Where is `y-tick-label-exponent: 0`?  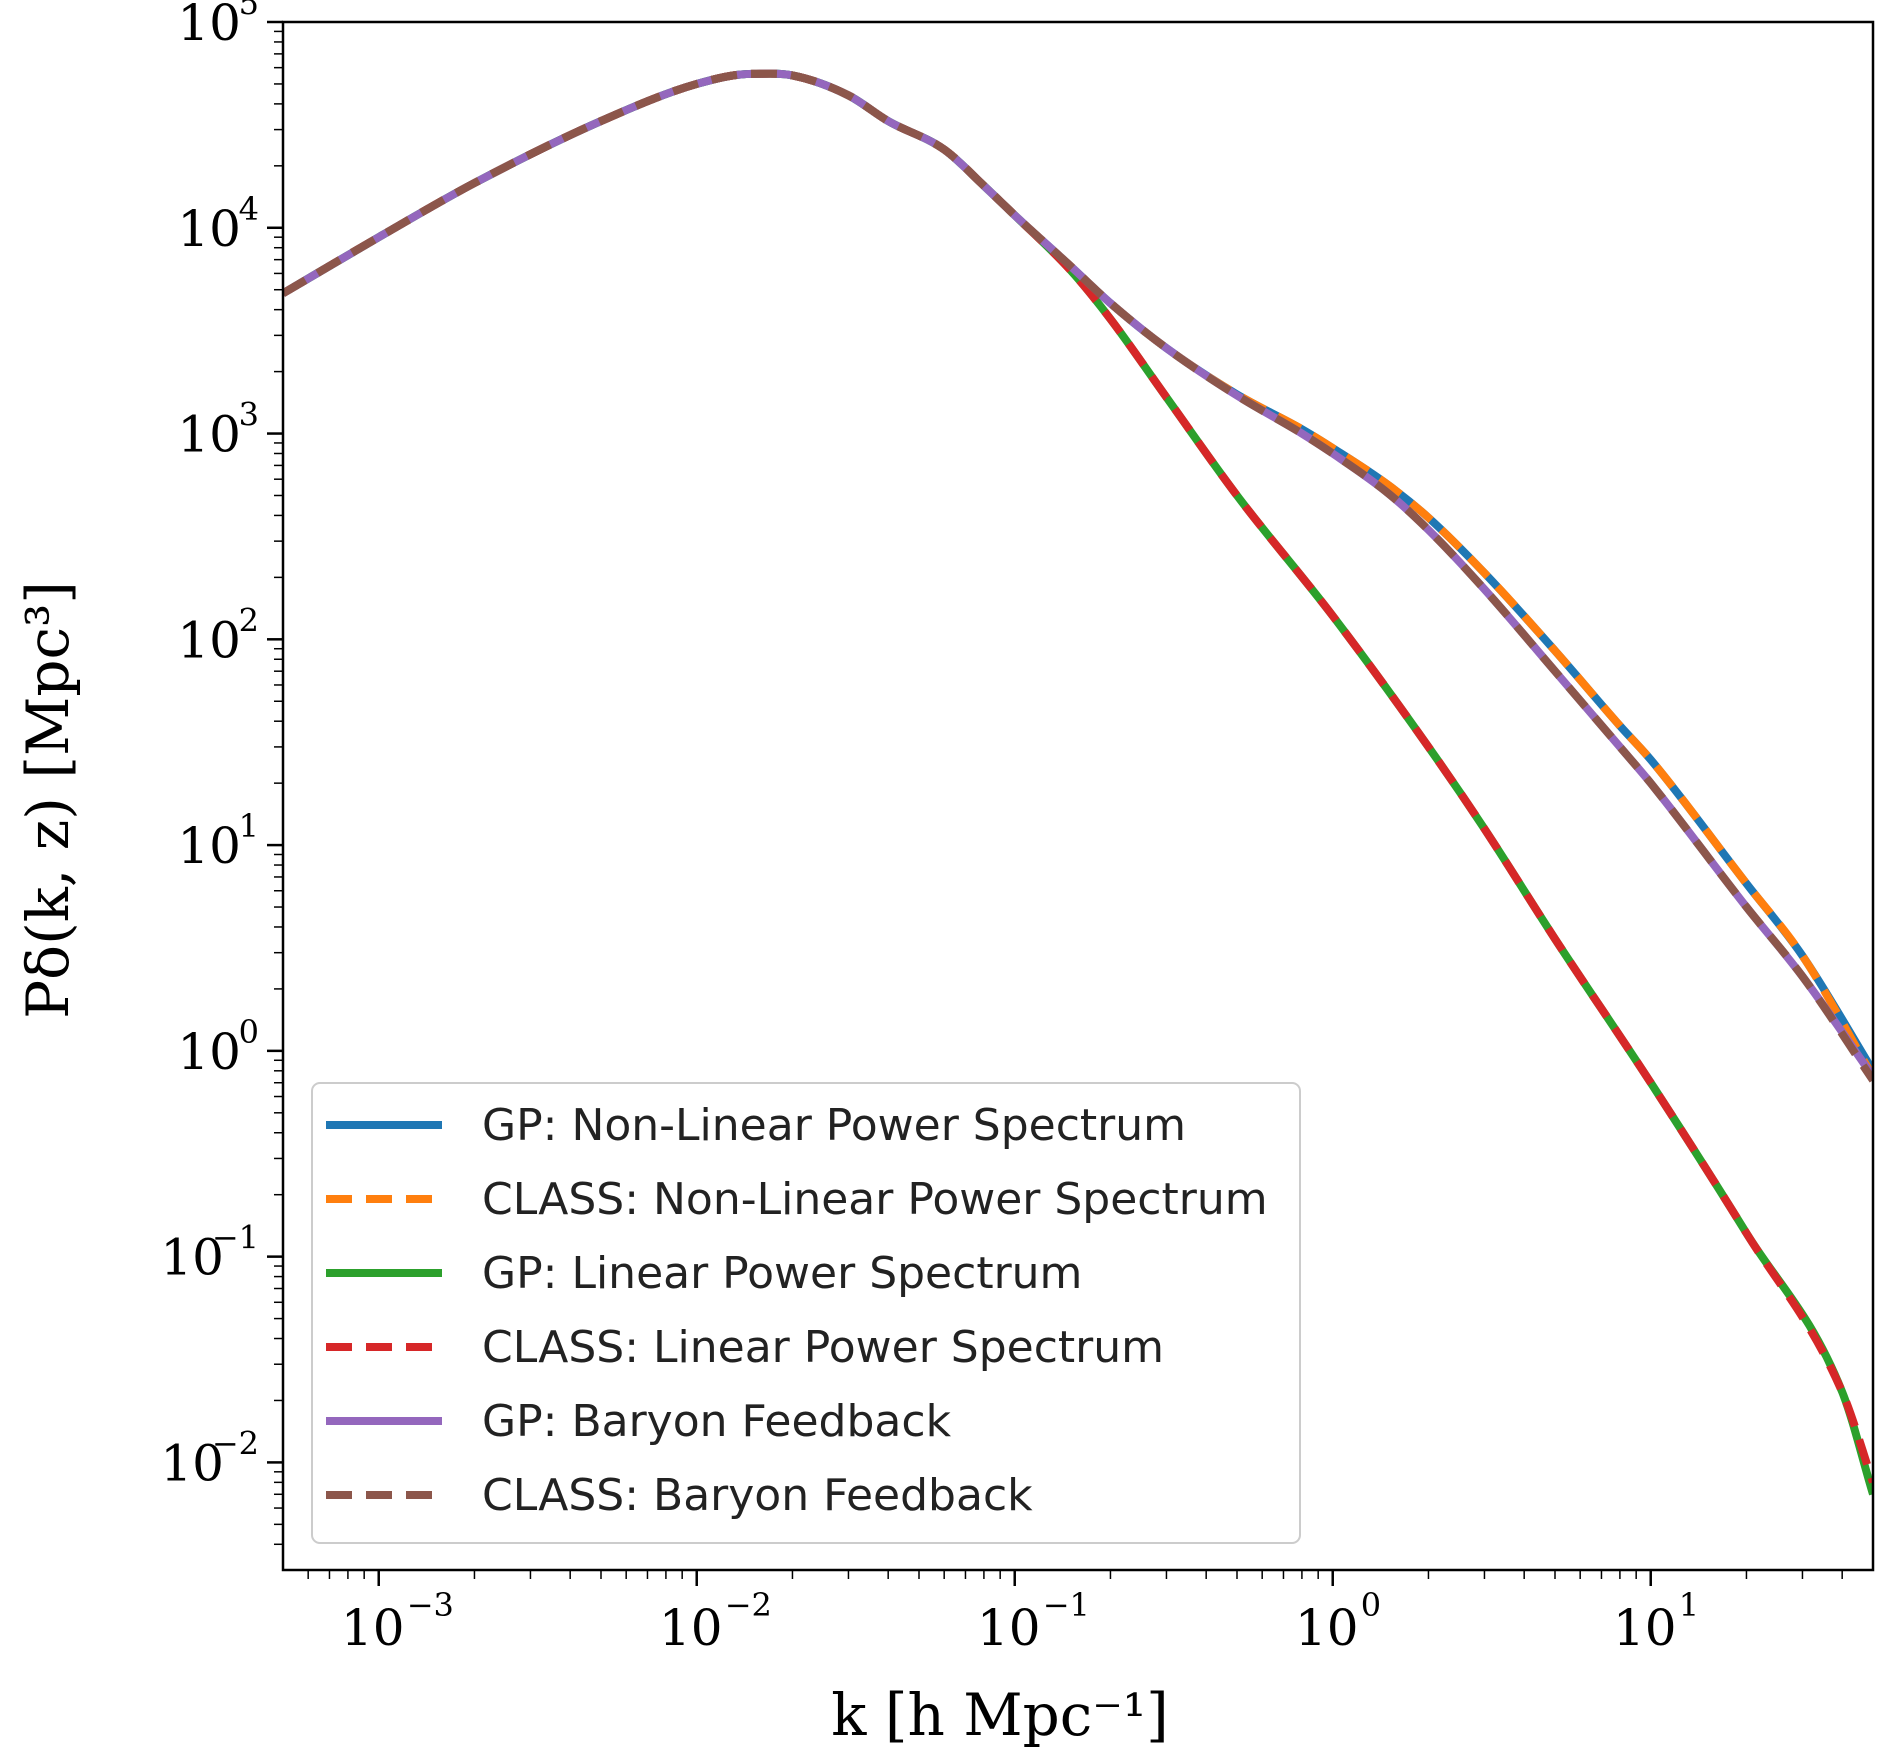 y-tick-label-exponent: 0 is located at coordinates (249, 1032).